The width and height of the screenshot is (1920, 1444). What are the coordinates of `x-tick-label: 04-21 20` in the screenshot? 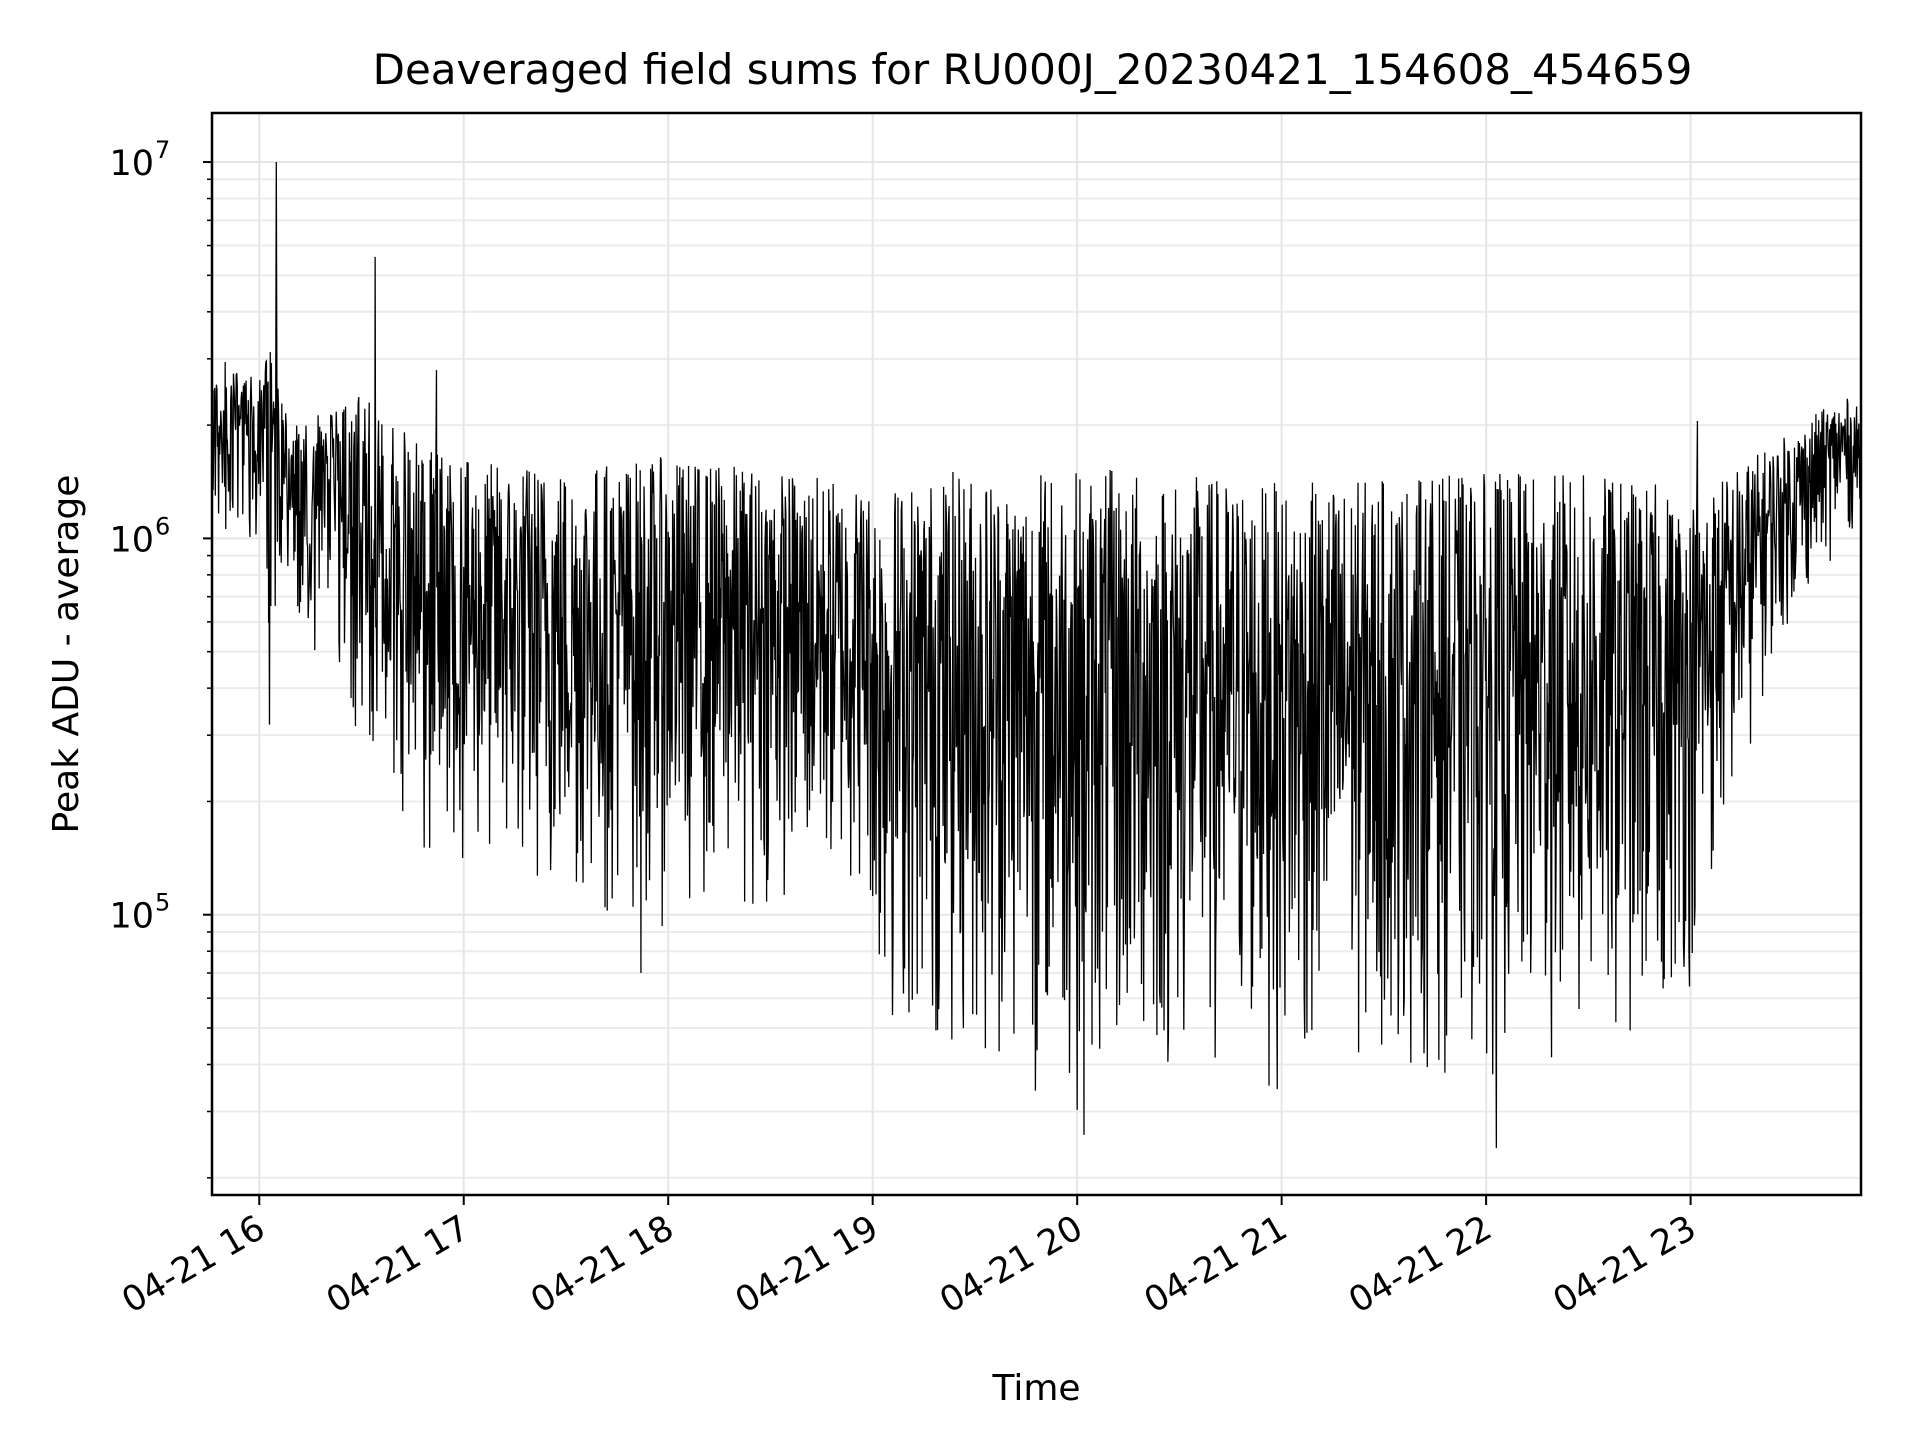 It's located at (1011, 1264).